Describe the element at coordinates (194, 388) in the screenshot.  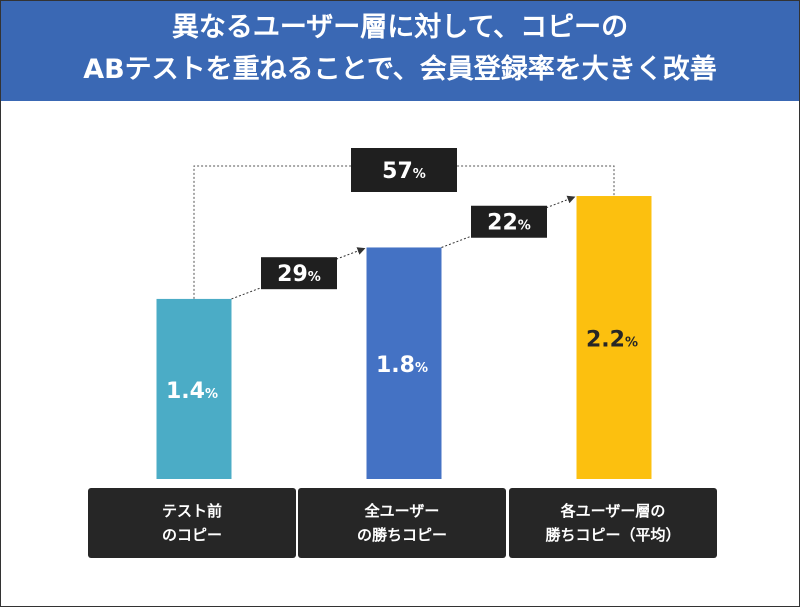
I see `bar-before-test` at that location.